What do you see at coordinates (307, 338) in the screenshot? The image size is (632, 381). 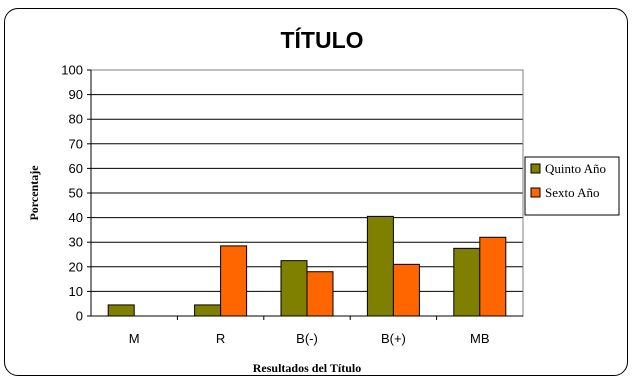 I see `x-tick-label: B(-)` at bounding box center [307, 338].